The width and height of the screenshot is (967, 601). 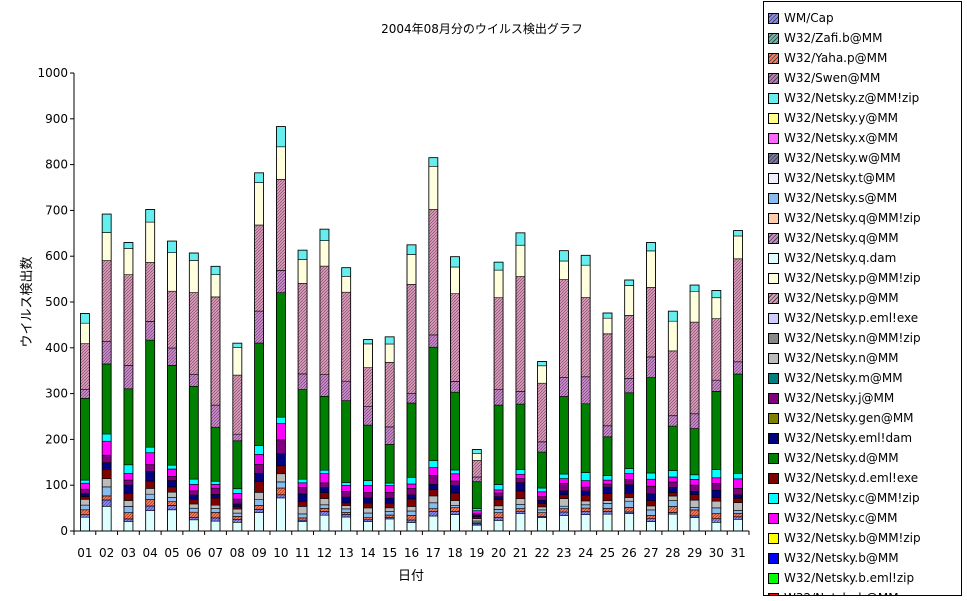 I want to click on legend-label: W32/Netsky.y@MM, so click(x=841, y=118).